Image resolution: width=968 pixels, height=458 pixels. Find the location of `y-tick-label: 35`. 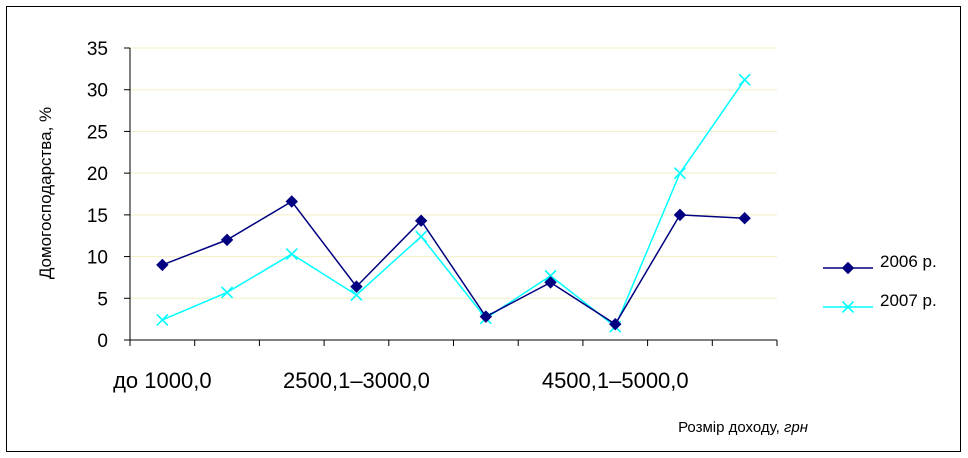

y-tick-label: 35 is located at coordinates (97, 49).